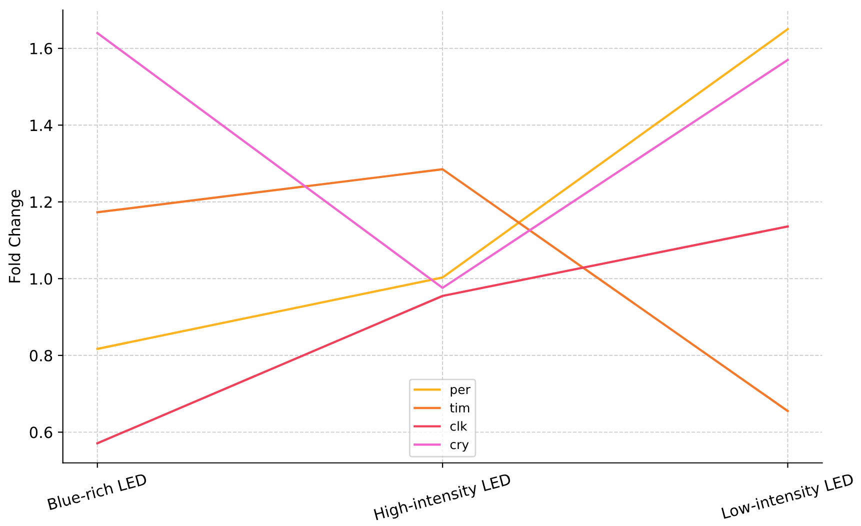 This screenshot has height=526, width=861. I want to click on y-tick-label: 0.8, so click(41, 356).